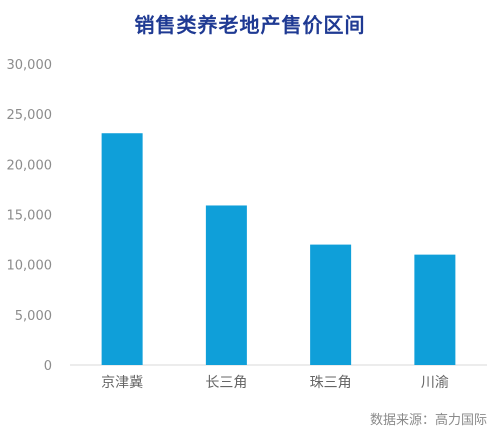  I want to click on y-tick-label: 15,000, so click(30, 216).